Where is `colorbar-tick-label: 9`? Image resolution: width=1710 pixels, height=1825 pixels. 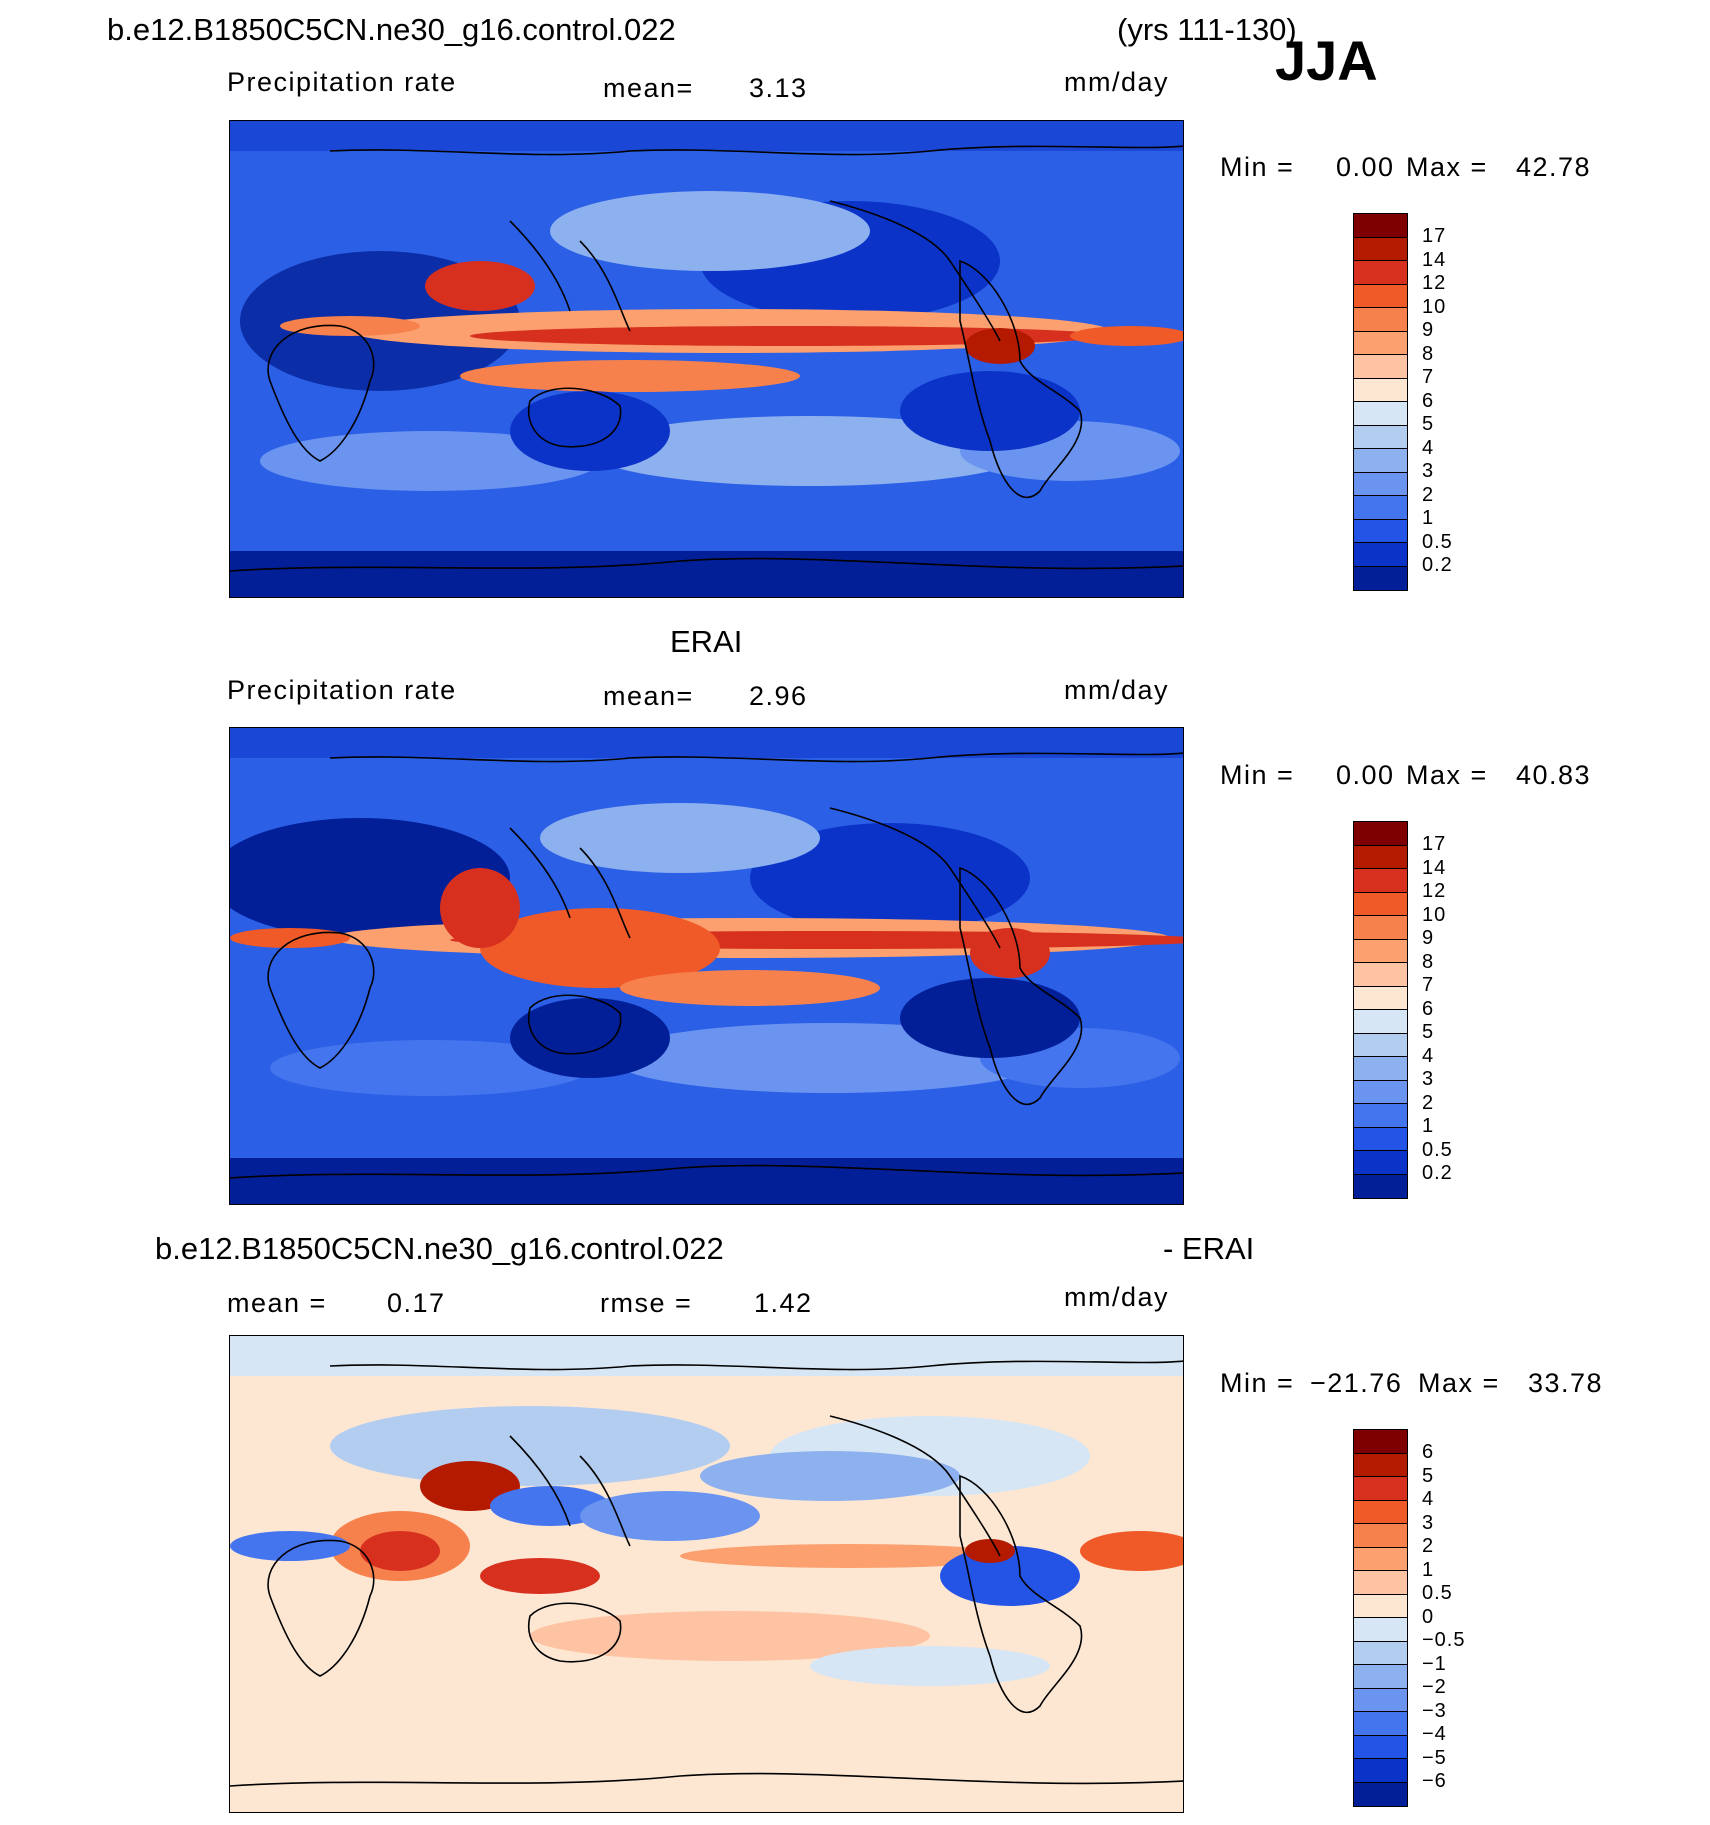 colorbar-tick-label: 9 is located at coordinates (1428, 938).